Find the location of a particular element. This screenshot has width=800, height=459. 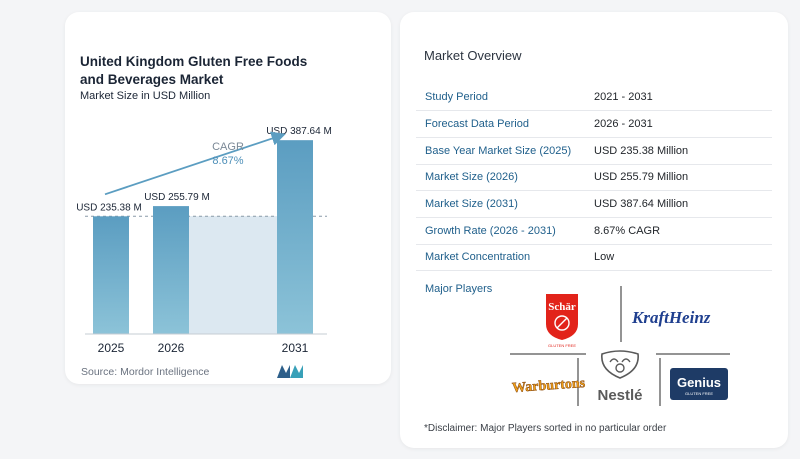

value-label-2026: USD 255.79 M is located at coordinates (177, 197).